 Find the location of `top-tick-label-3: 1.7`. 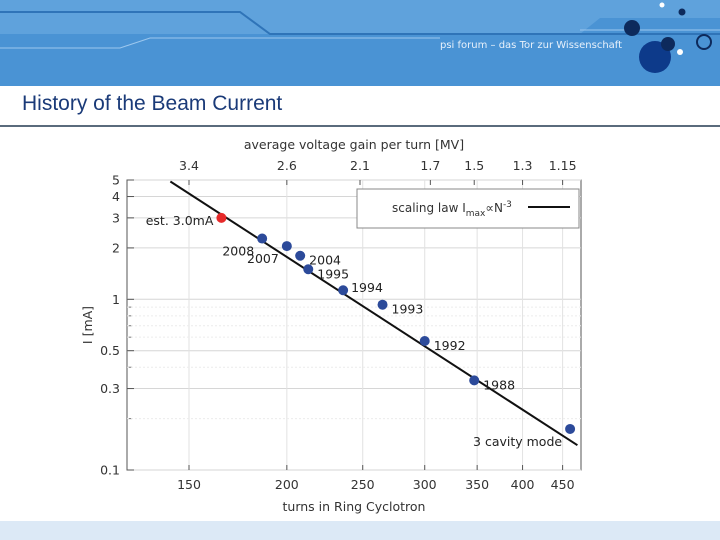

top-tick-label-3: 1.7 is located at coordinates (430, 165).